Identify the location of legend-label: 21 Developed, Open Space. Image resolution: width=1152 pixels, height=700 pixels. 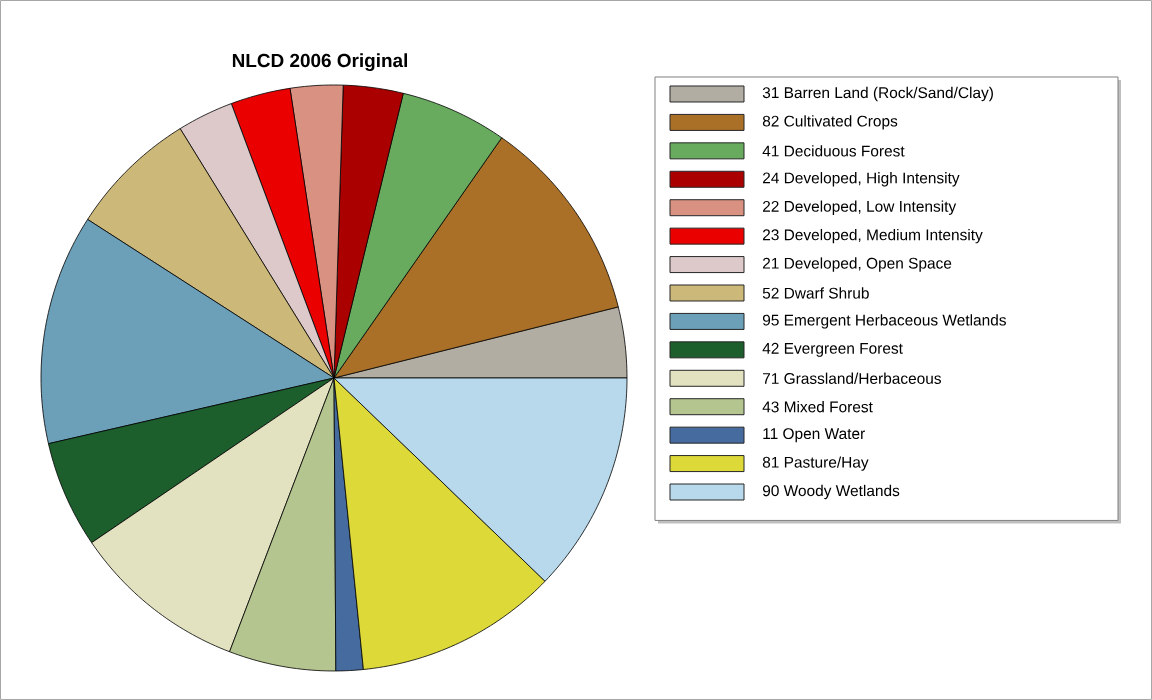
(857, 264).